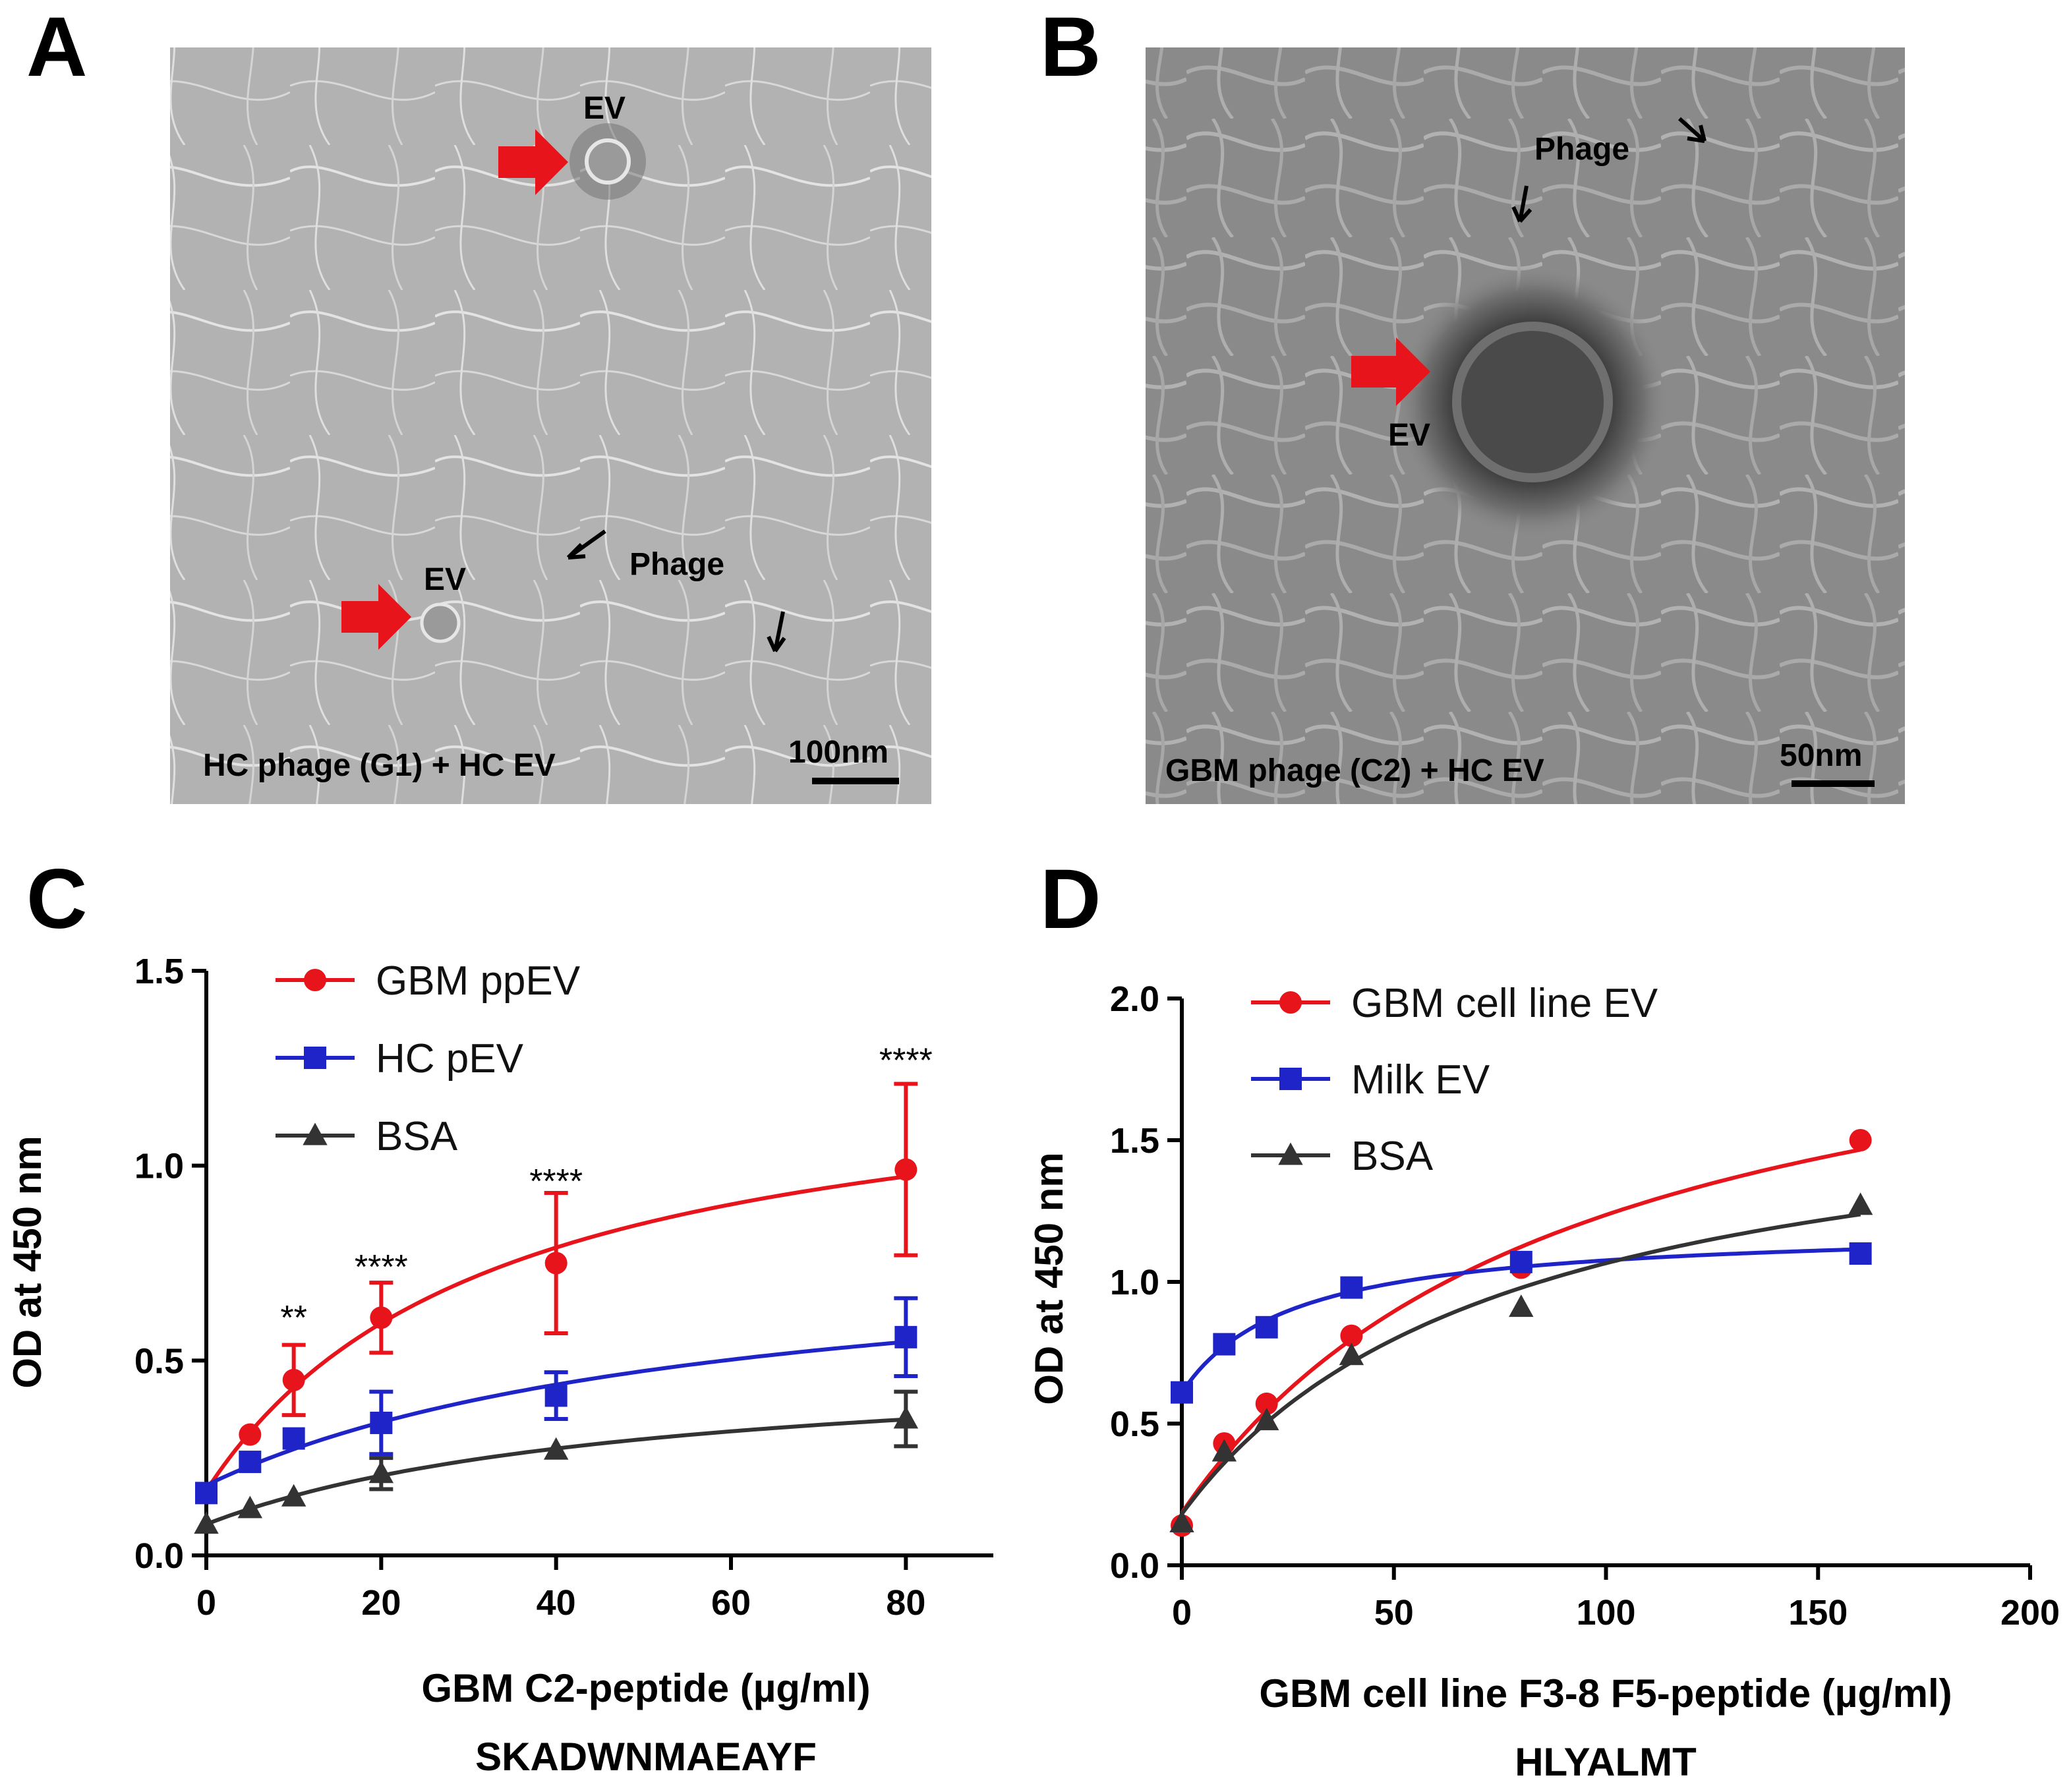  What do you see at coordinates (381, 1603) in the screenshot?
I see `x-tick-label: 20` at bounding box center [381, 1603].